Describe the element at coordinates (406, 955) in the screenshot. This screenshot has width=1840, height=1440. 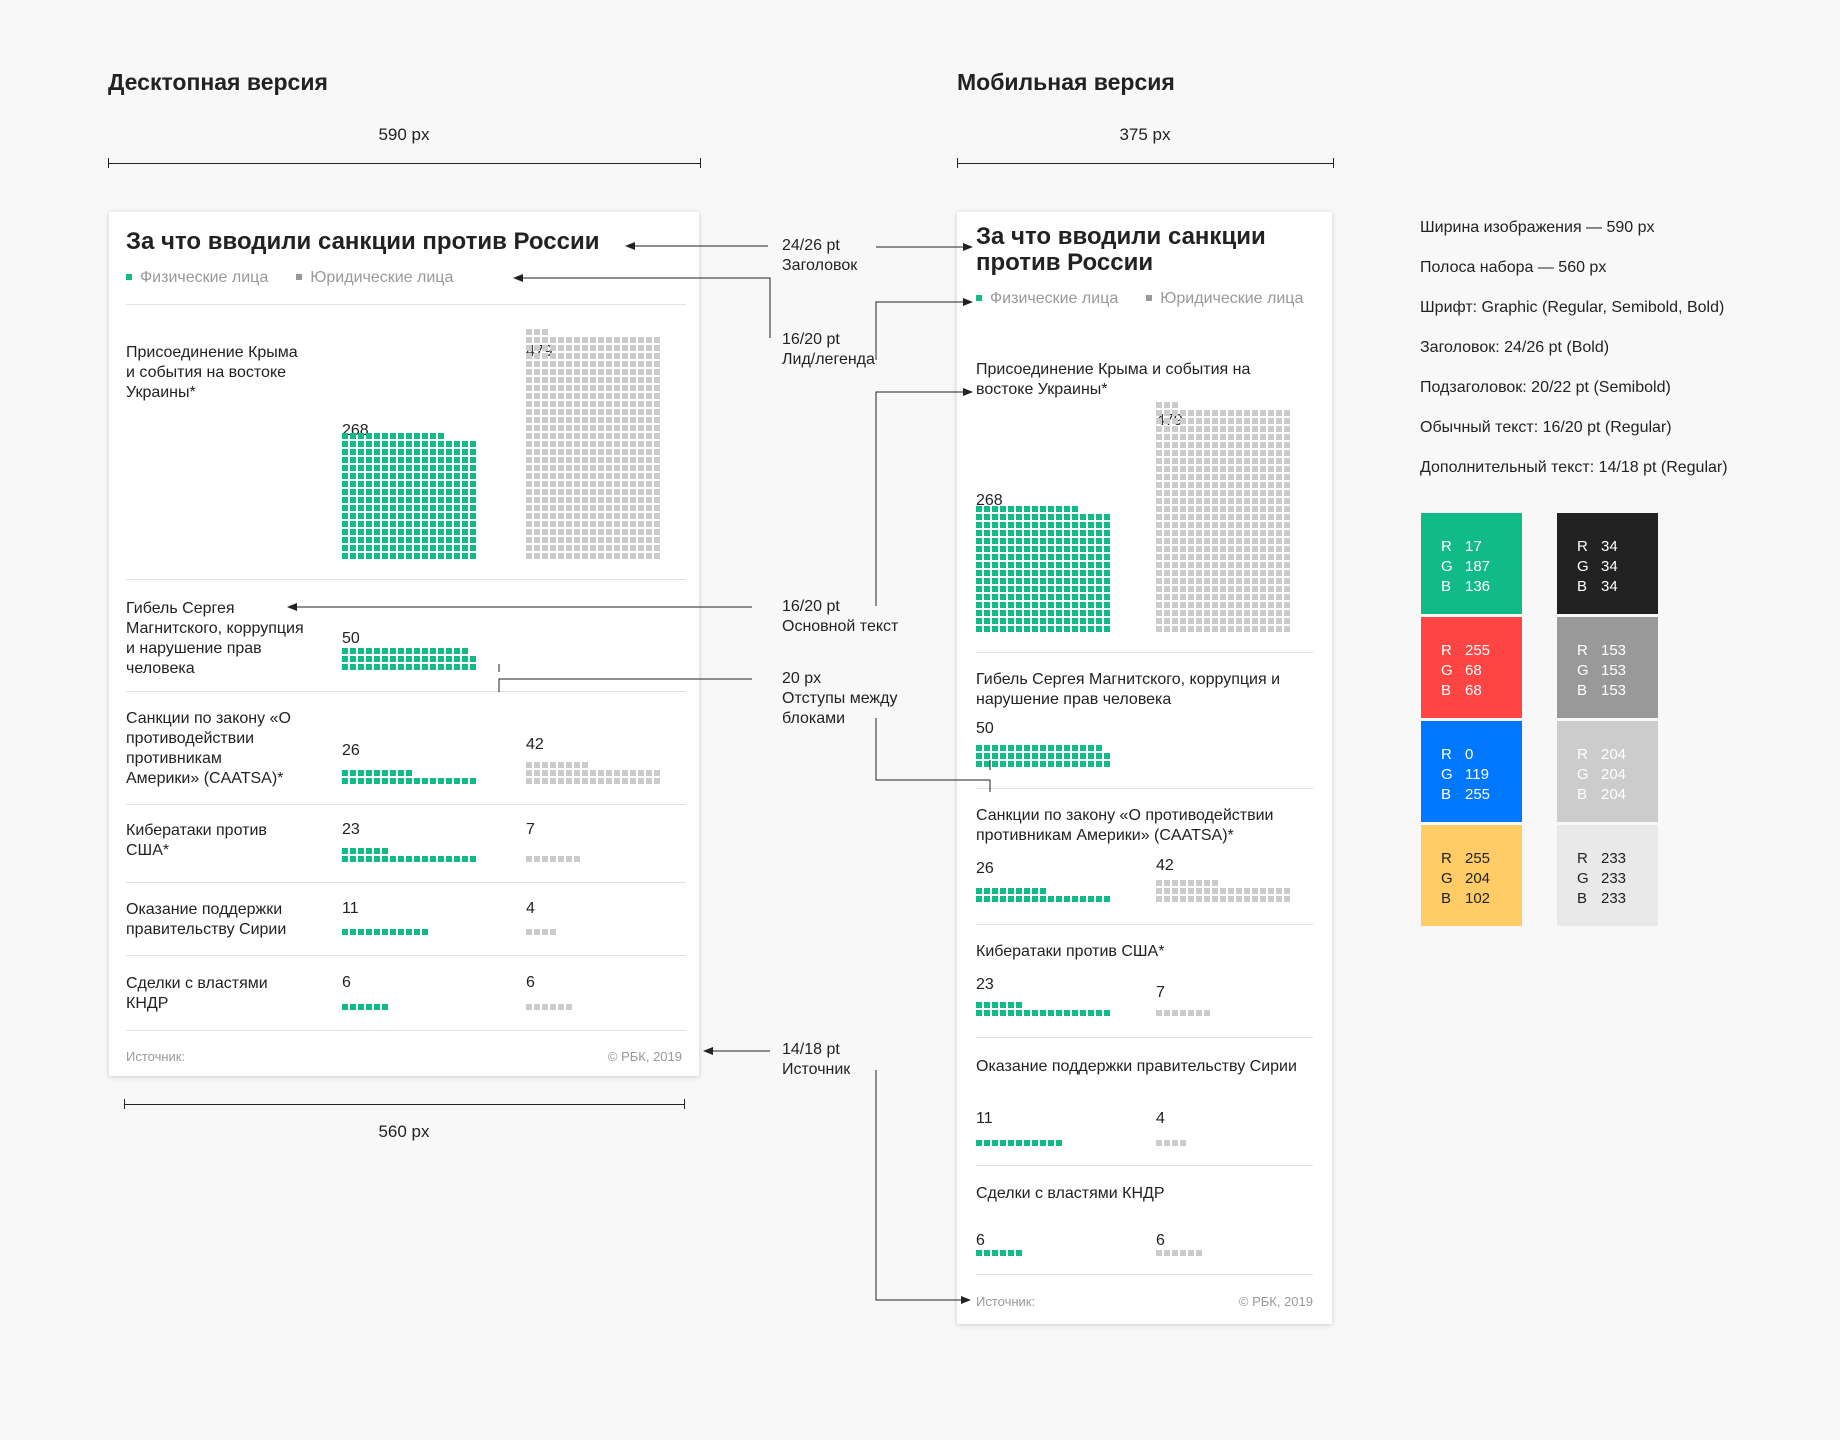
I see `separator` at that location.